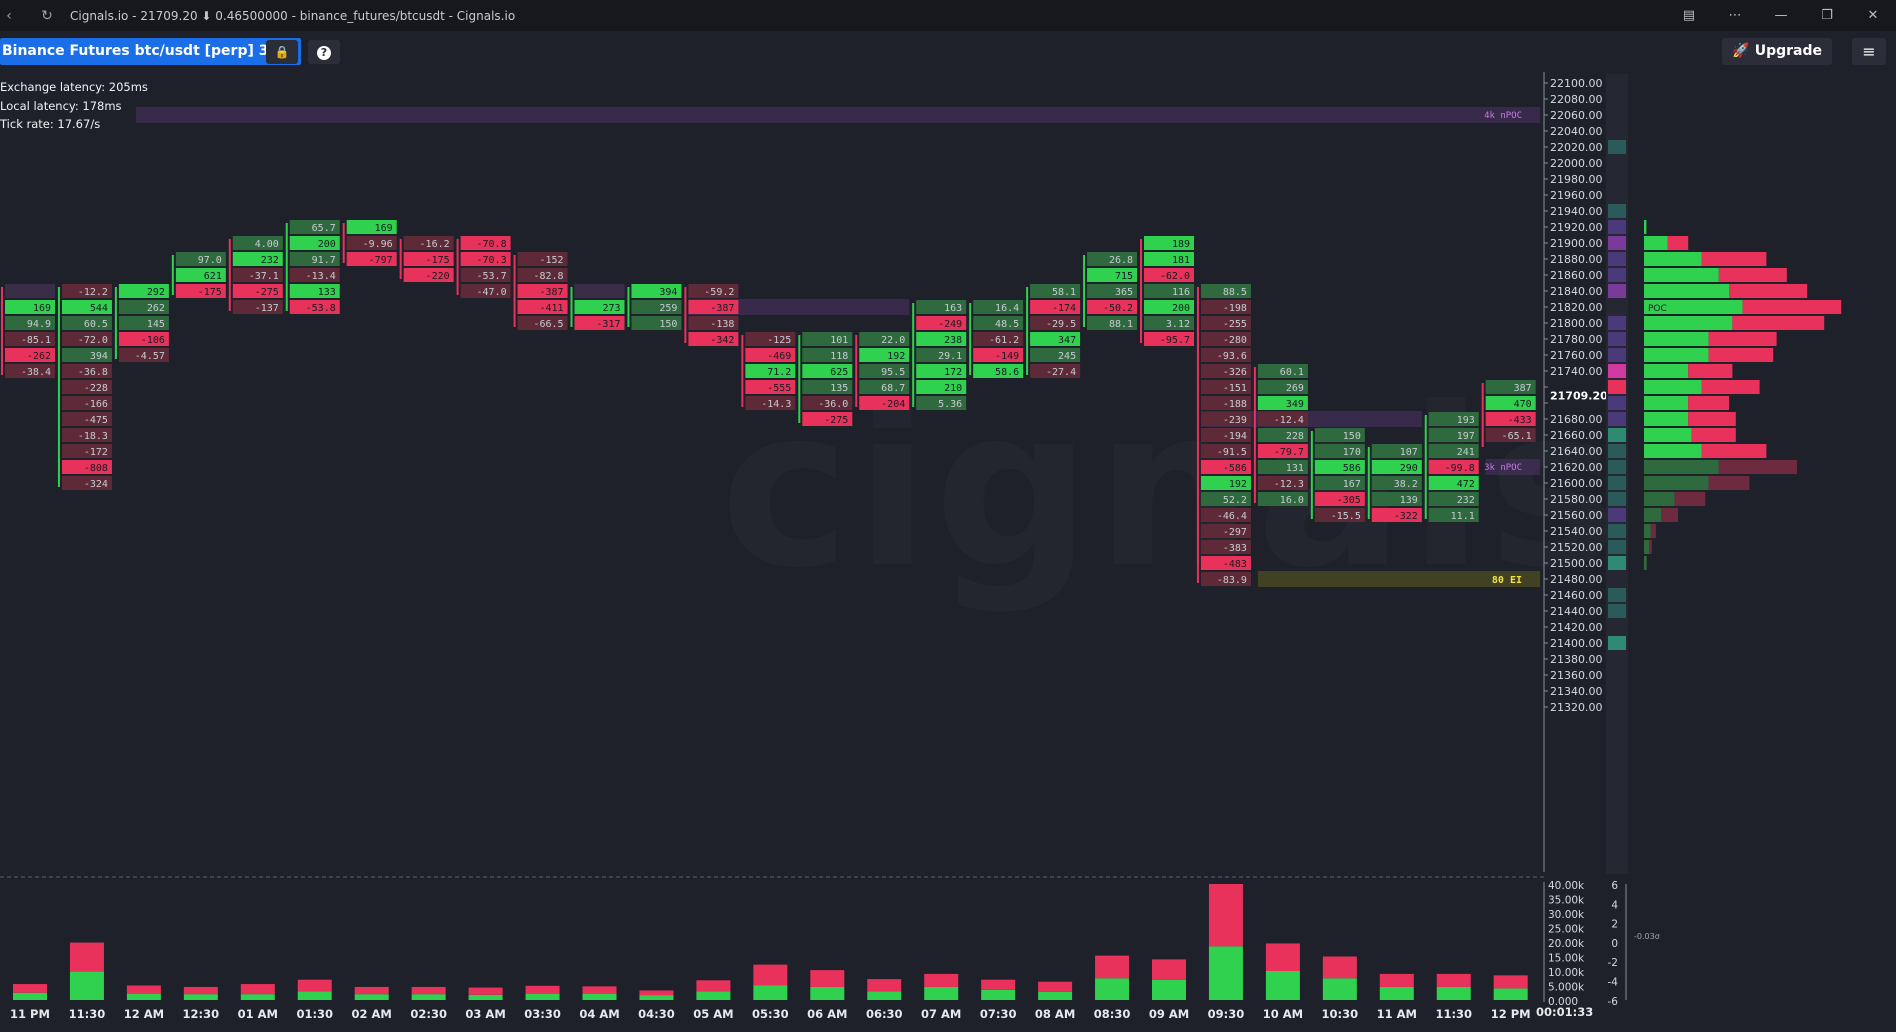 The height and width of the screenshot is (1032, 1896). I want to click on footprint-value: 262, so click(156, 308).